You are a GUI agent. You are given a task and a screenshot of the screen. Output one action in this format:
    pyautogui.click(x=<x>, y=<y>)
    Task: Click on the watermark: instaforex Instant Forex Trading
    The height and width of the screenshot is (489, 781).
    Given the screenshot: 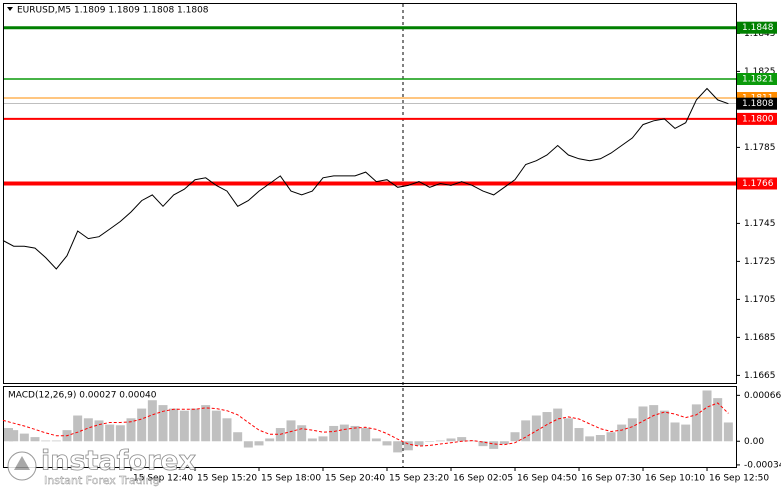 What is the action you would take?
    pyautogui.click(x=101, y=466)
    